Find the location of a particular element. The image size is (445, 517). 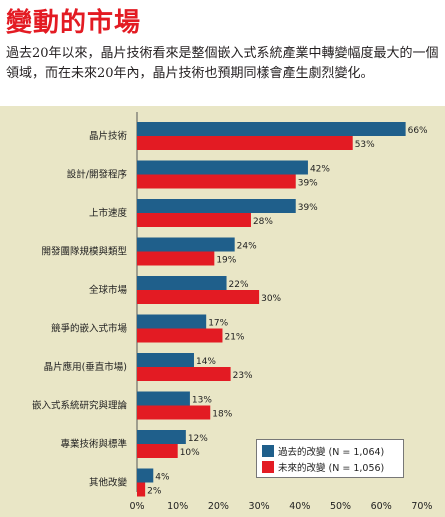

data-label: 19% is located at coordinates (226, 261).